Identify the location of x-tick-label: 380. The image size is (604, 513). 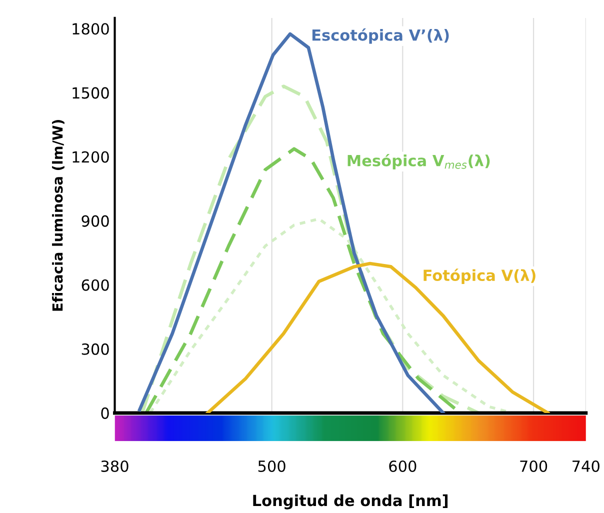
(114, 466).